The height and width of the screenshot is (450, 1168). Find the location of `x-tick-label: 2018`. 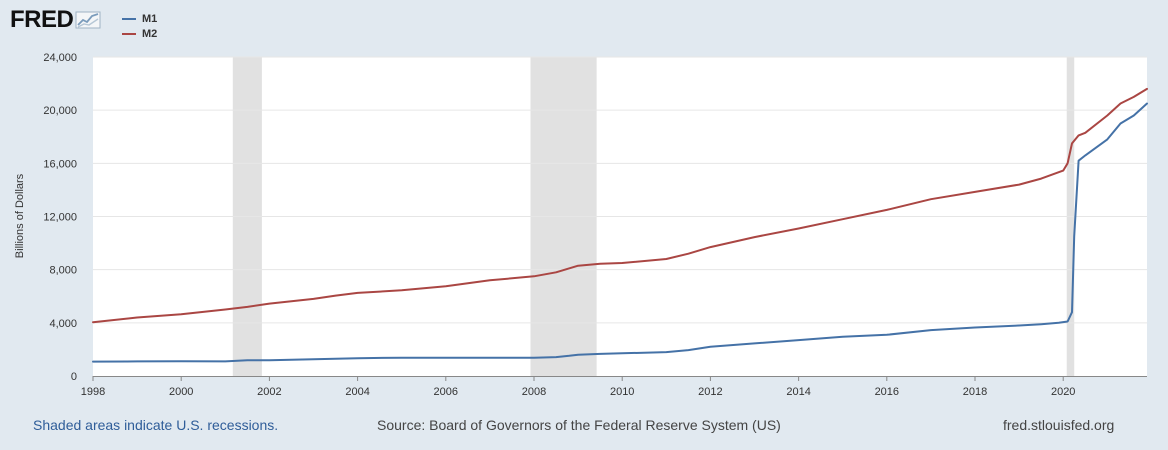

x-tick-label: 2018 is located at coordinates (975, 392).